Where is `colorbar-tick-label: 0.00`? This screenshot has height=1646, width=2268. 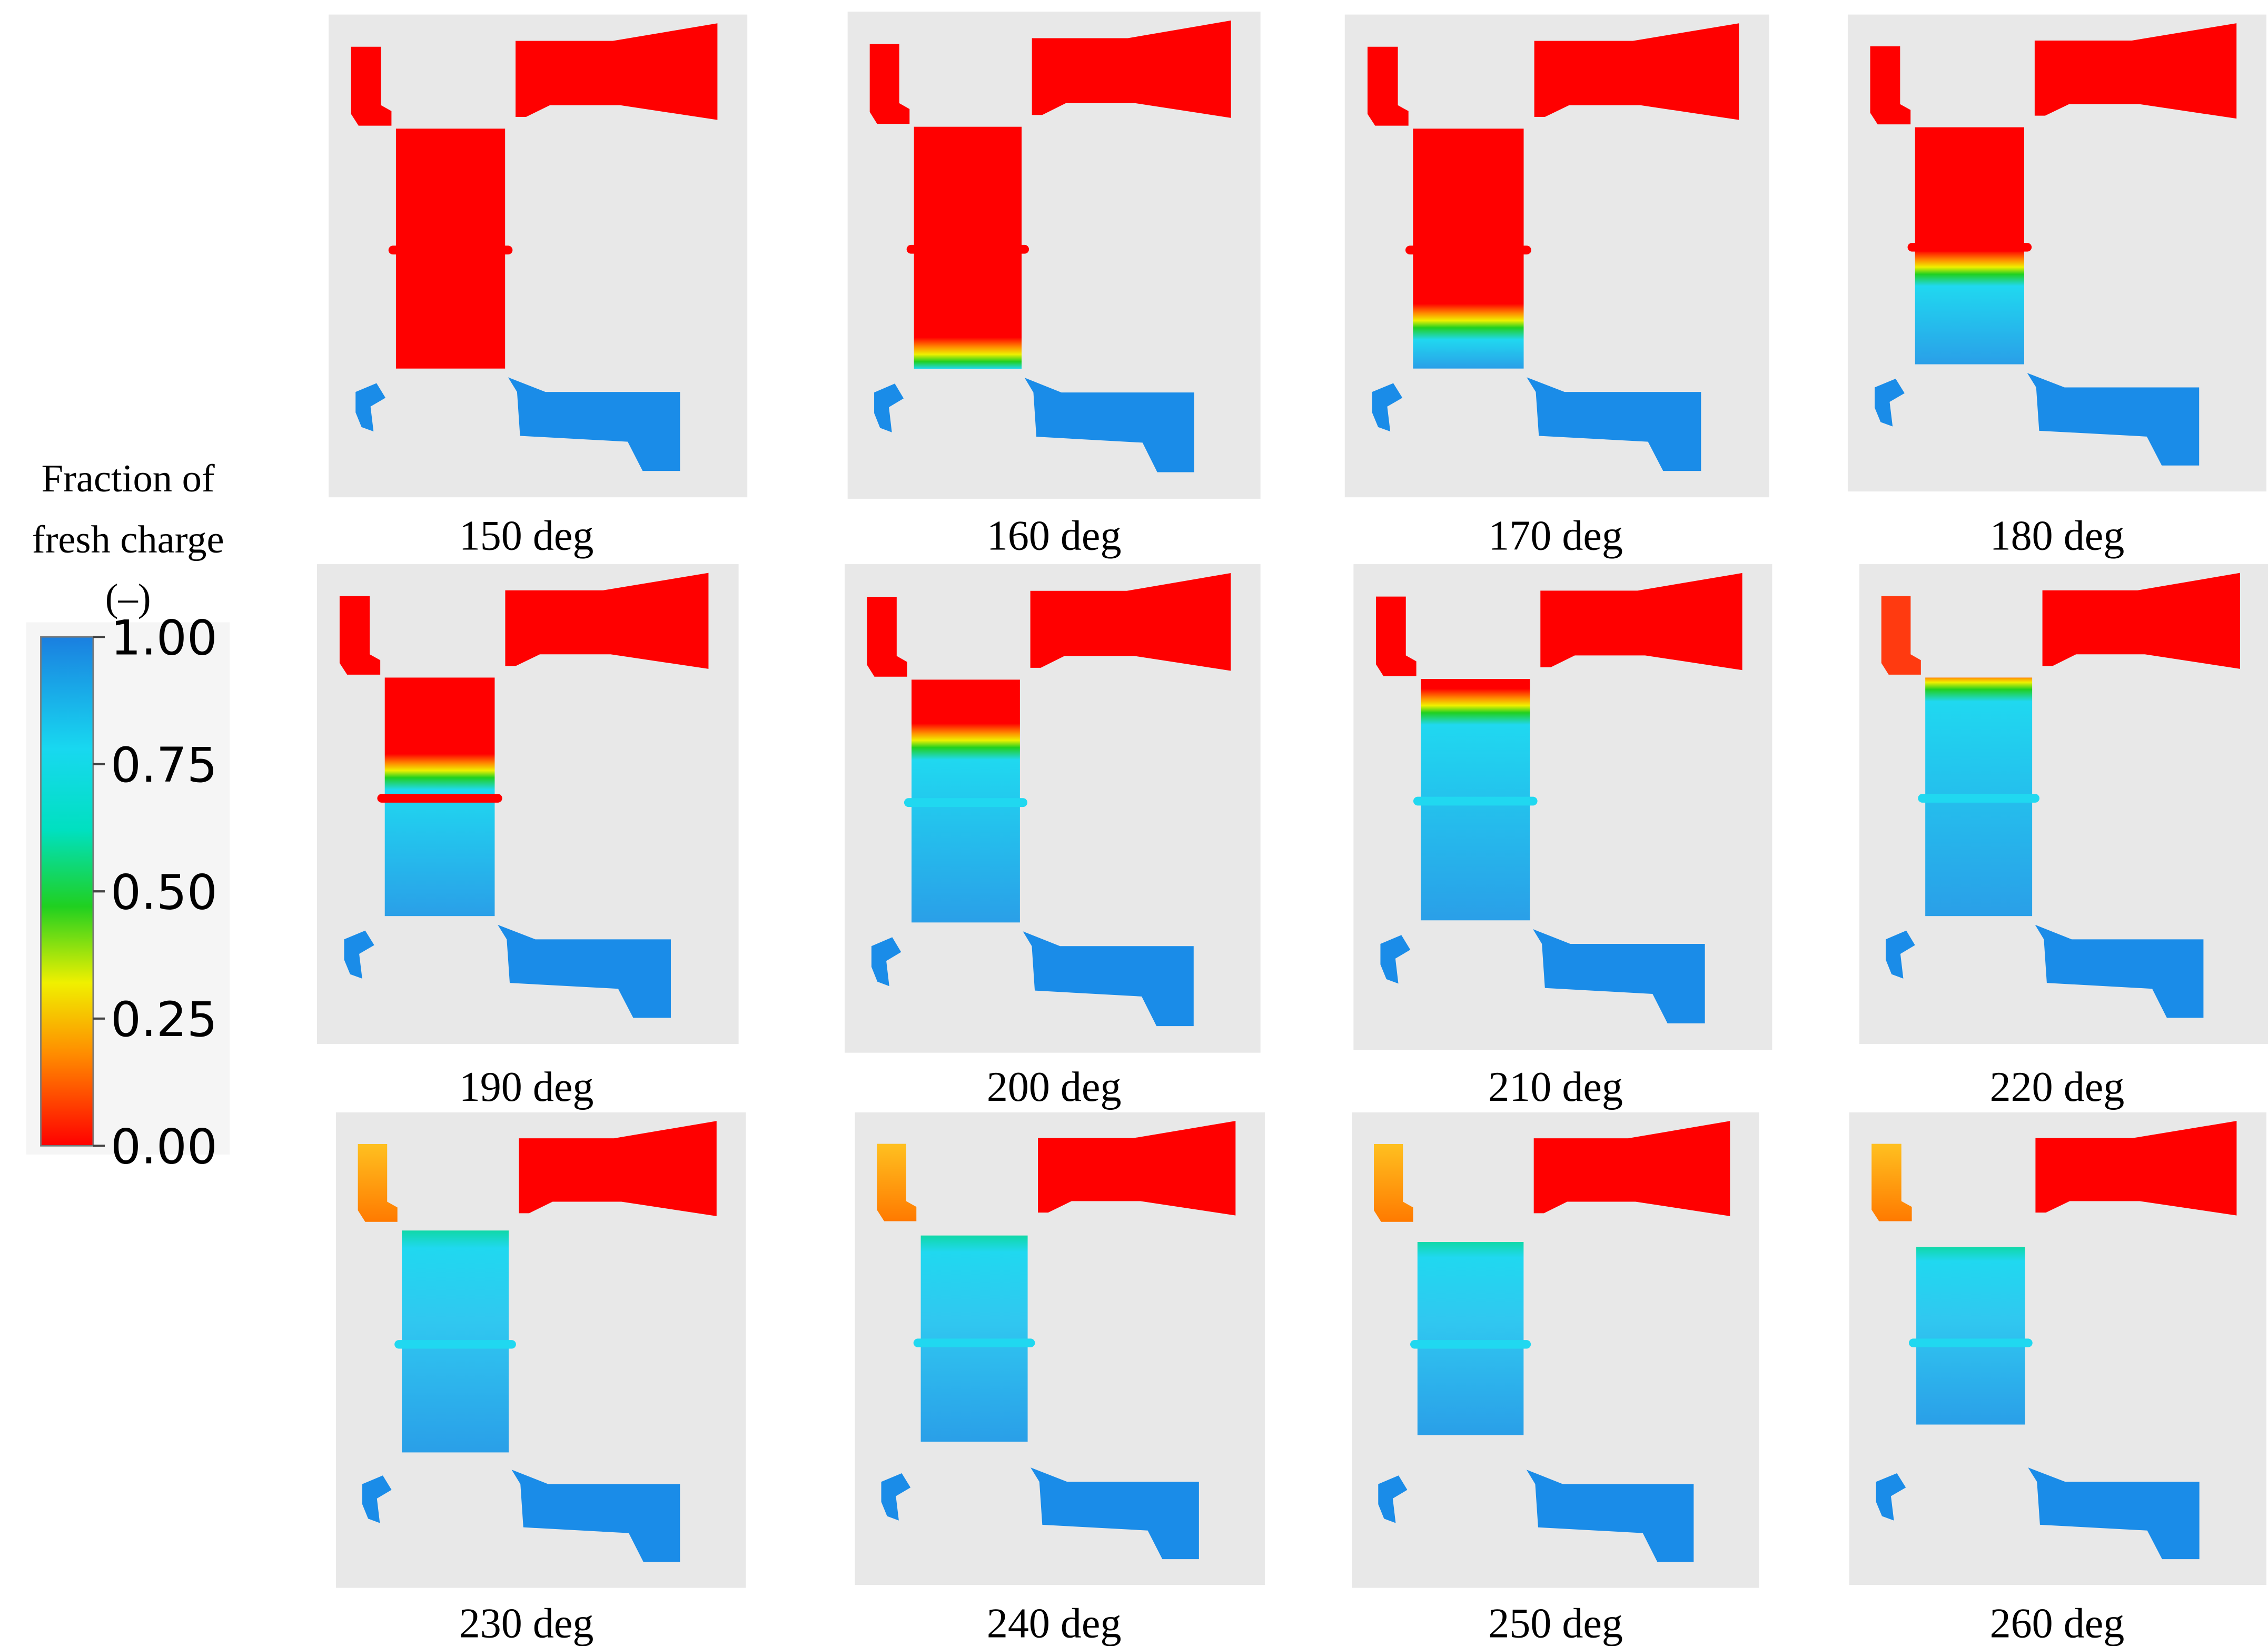
colorbar-tick-label: 0.00 is located at coordinates (164, 1147).